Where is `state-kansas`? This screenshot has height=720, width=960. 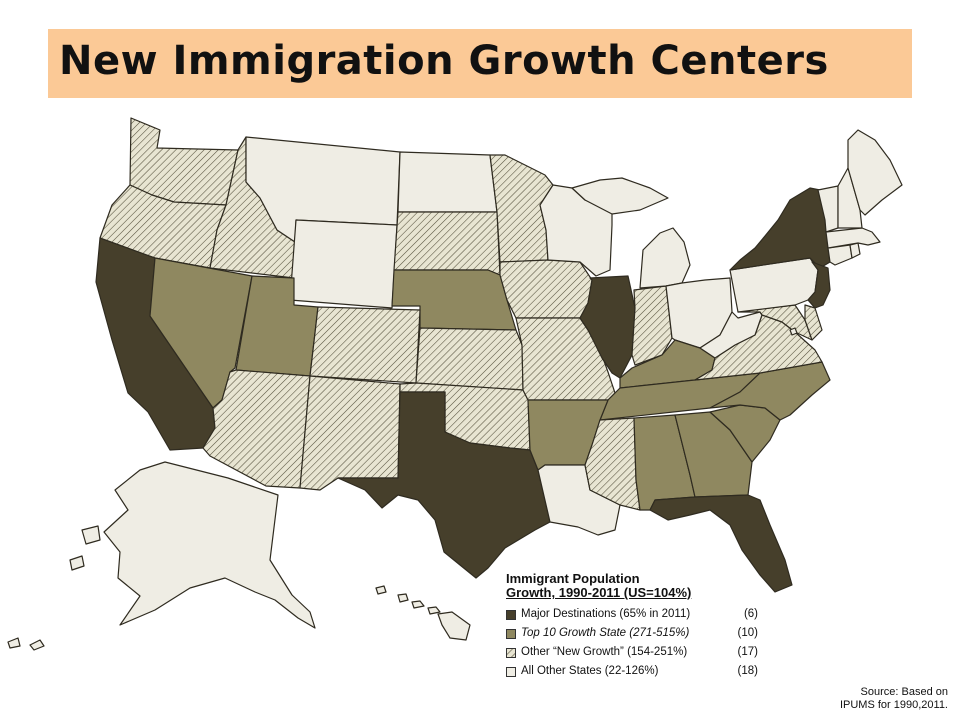
state-kansas is located at coordinates (469, 359).